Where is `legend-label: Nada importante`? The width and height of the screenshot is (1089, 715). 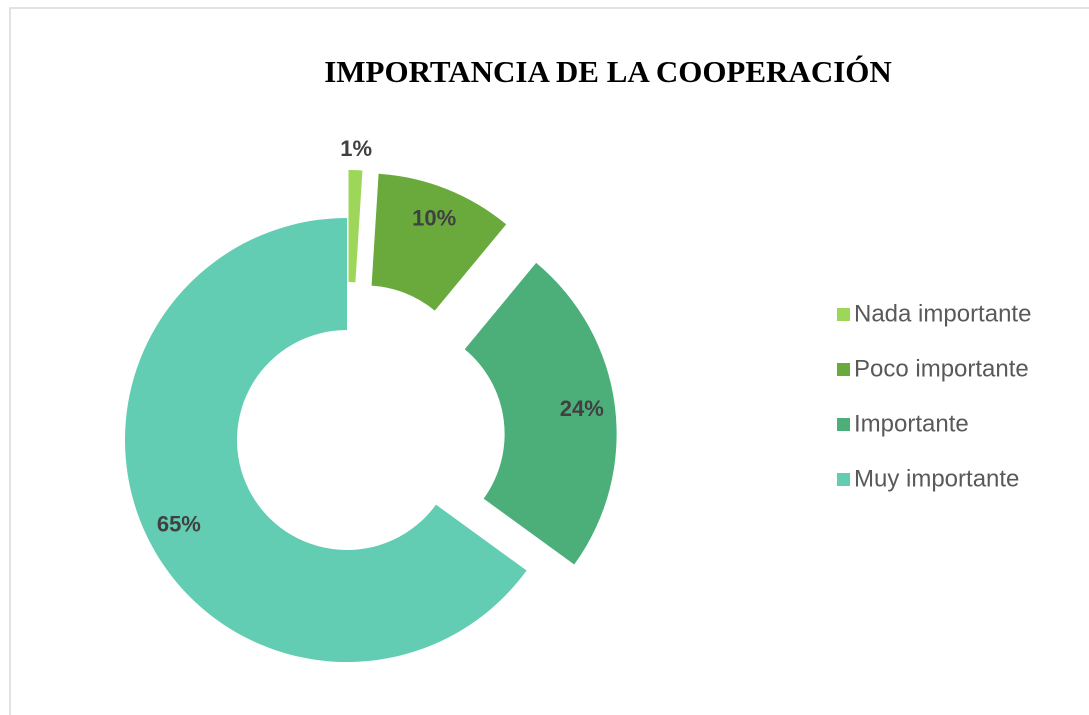
legend-label: Nada importante is located at coordinates (942, 313).